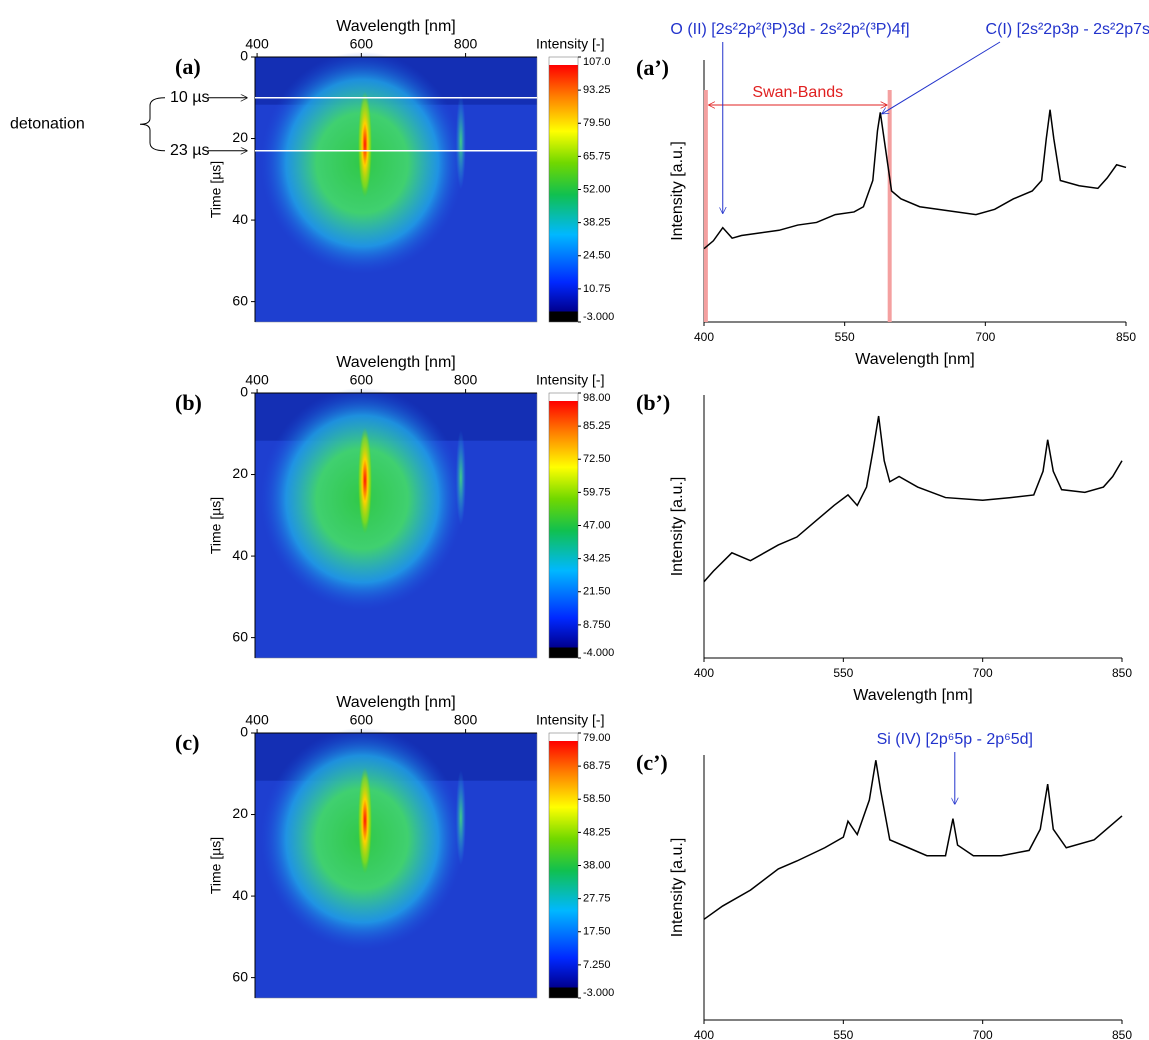 Image resolution: width=1149 pixels, height=1040 pixels. I want to click on annotation-label: Si (IV) [2p⁶5p - 2p⁶5d], so click(955, 739).